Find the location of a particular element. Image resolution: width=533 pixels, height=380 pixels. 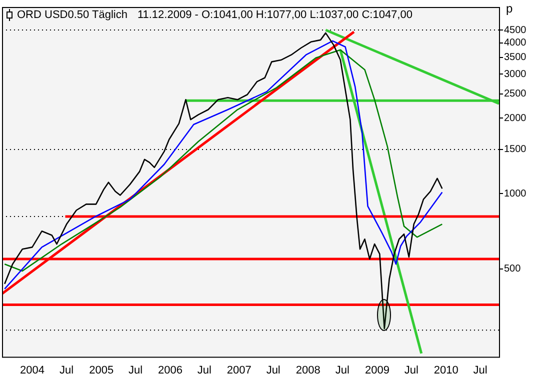

x-tick-label: 2006 is located at coordinates (170, 370).